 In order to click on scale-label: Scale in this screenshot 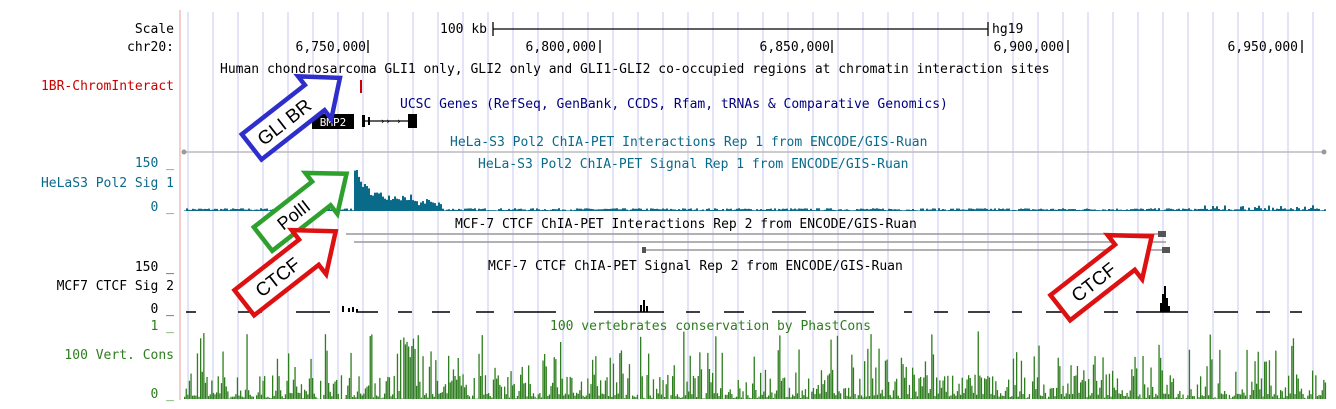, I will do `click(154, 29)`.